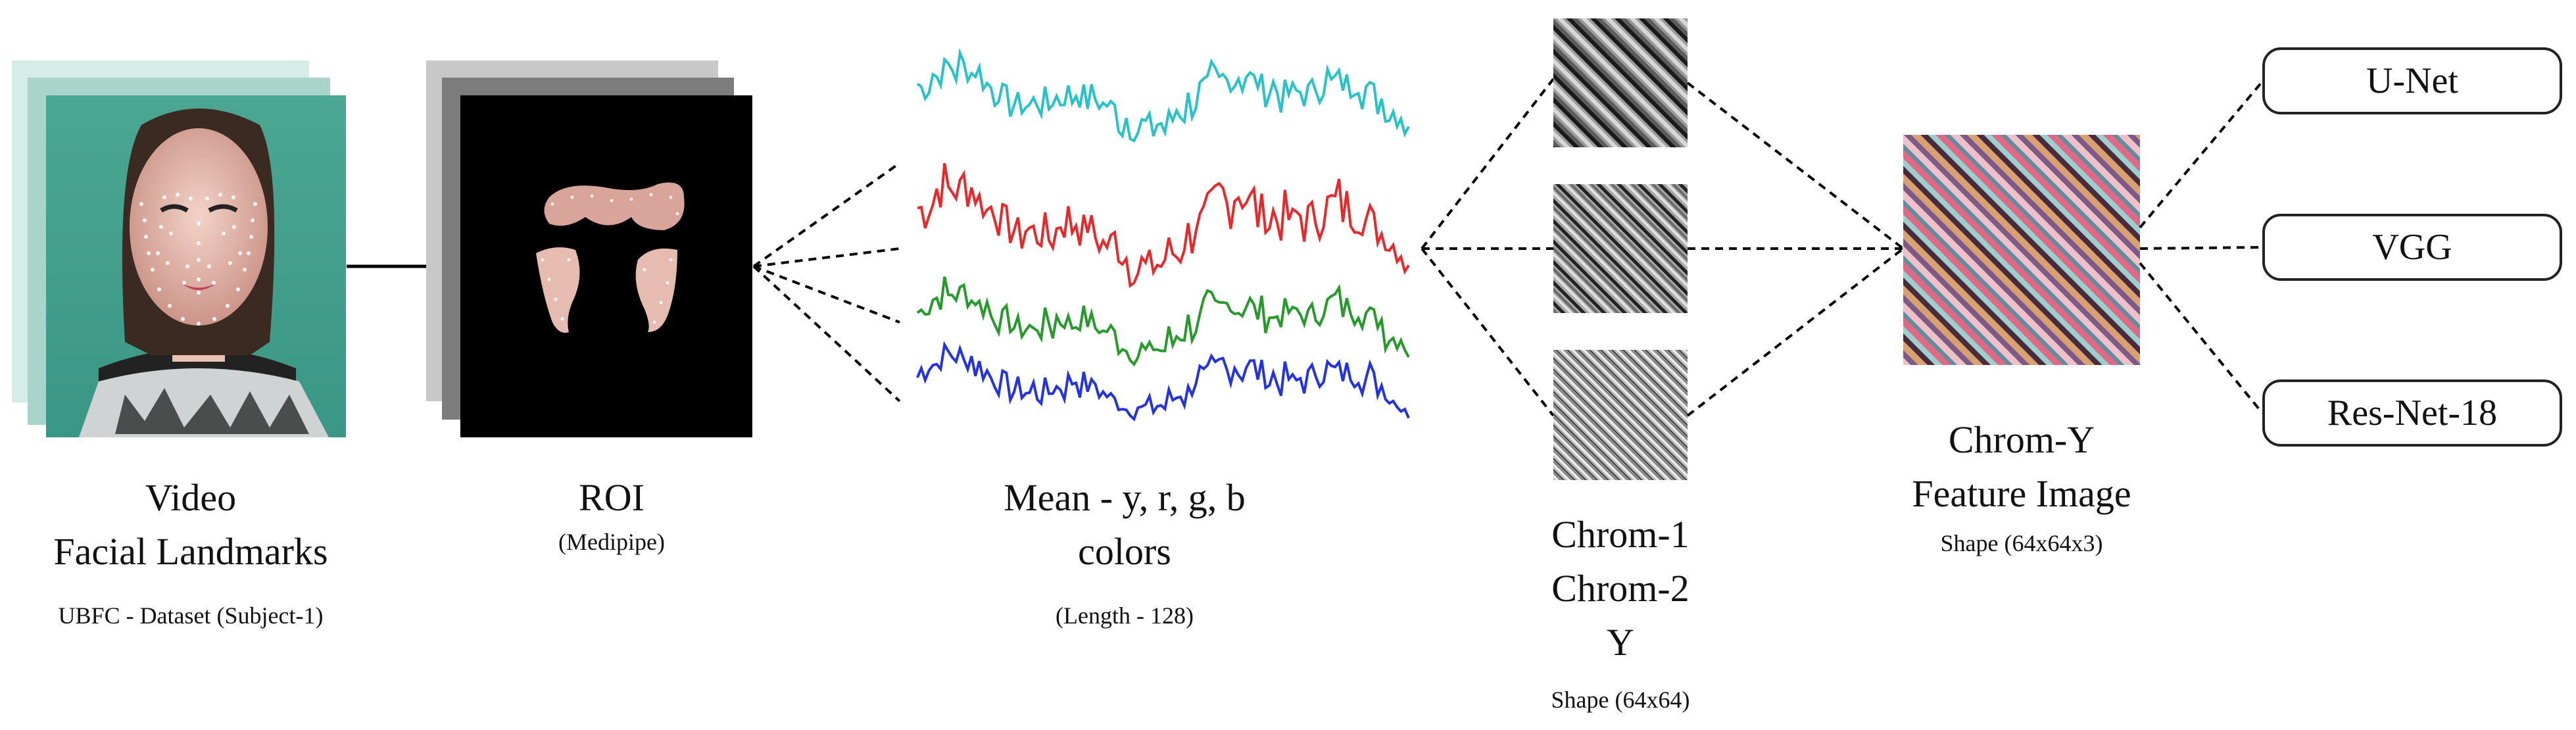  I want to click on feature-title-line2: Feature Image, so click(2021, 494).